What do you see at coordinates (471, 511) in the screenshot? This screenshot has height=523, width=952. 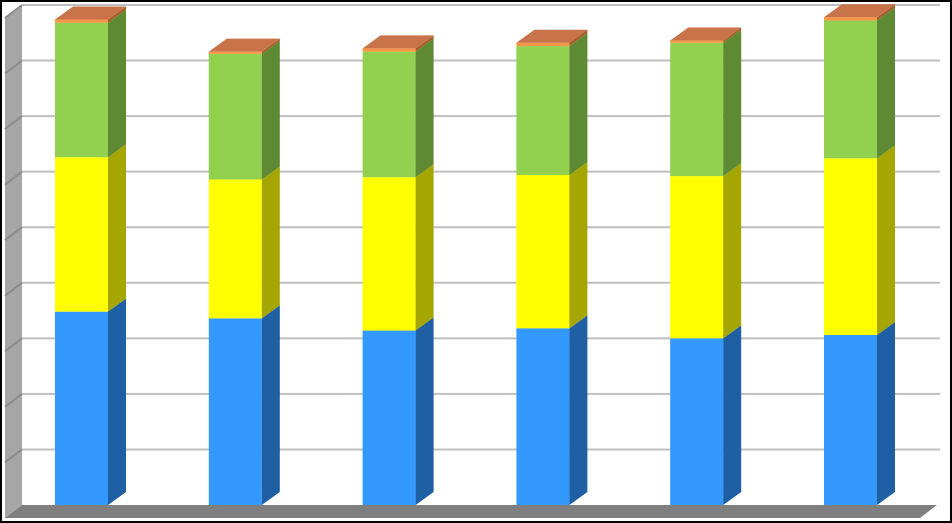 I see `chart-floor` at bounding box center [471, 511].